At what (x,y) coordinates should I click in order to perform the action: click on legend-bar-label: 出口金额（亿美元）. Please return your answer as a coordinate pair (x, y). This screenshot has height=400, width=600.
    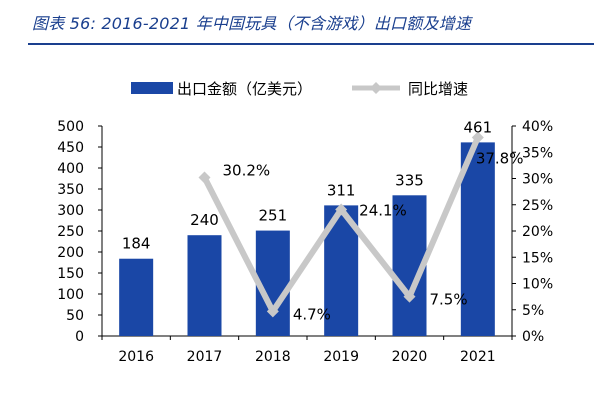
    Looking at the image, I should click on (244, 89).